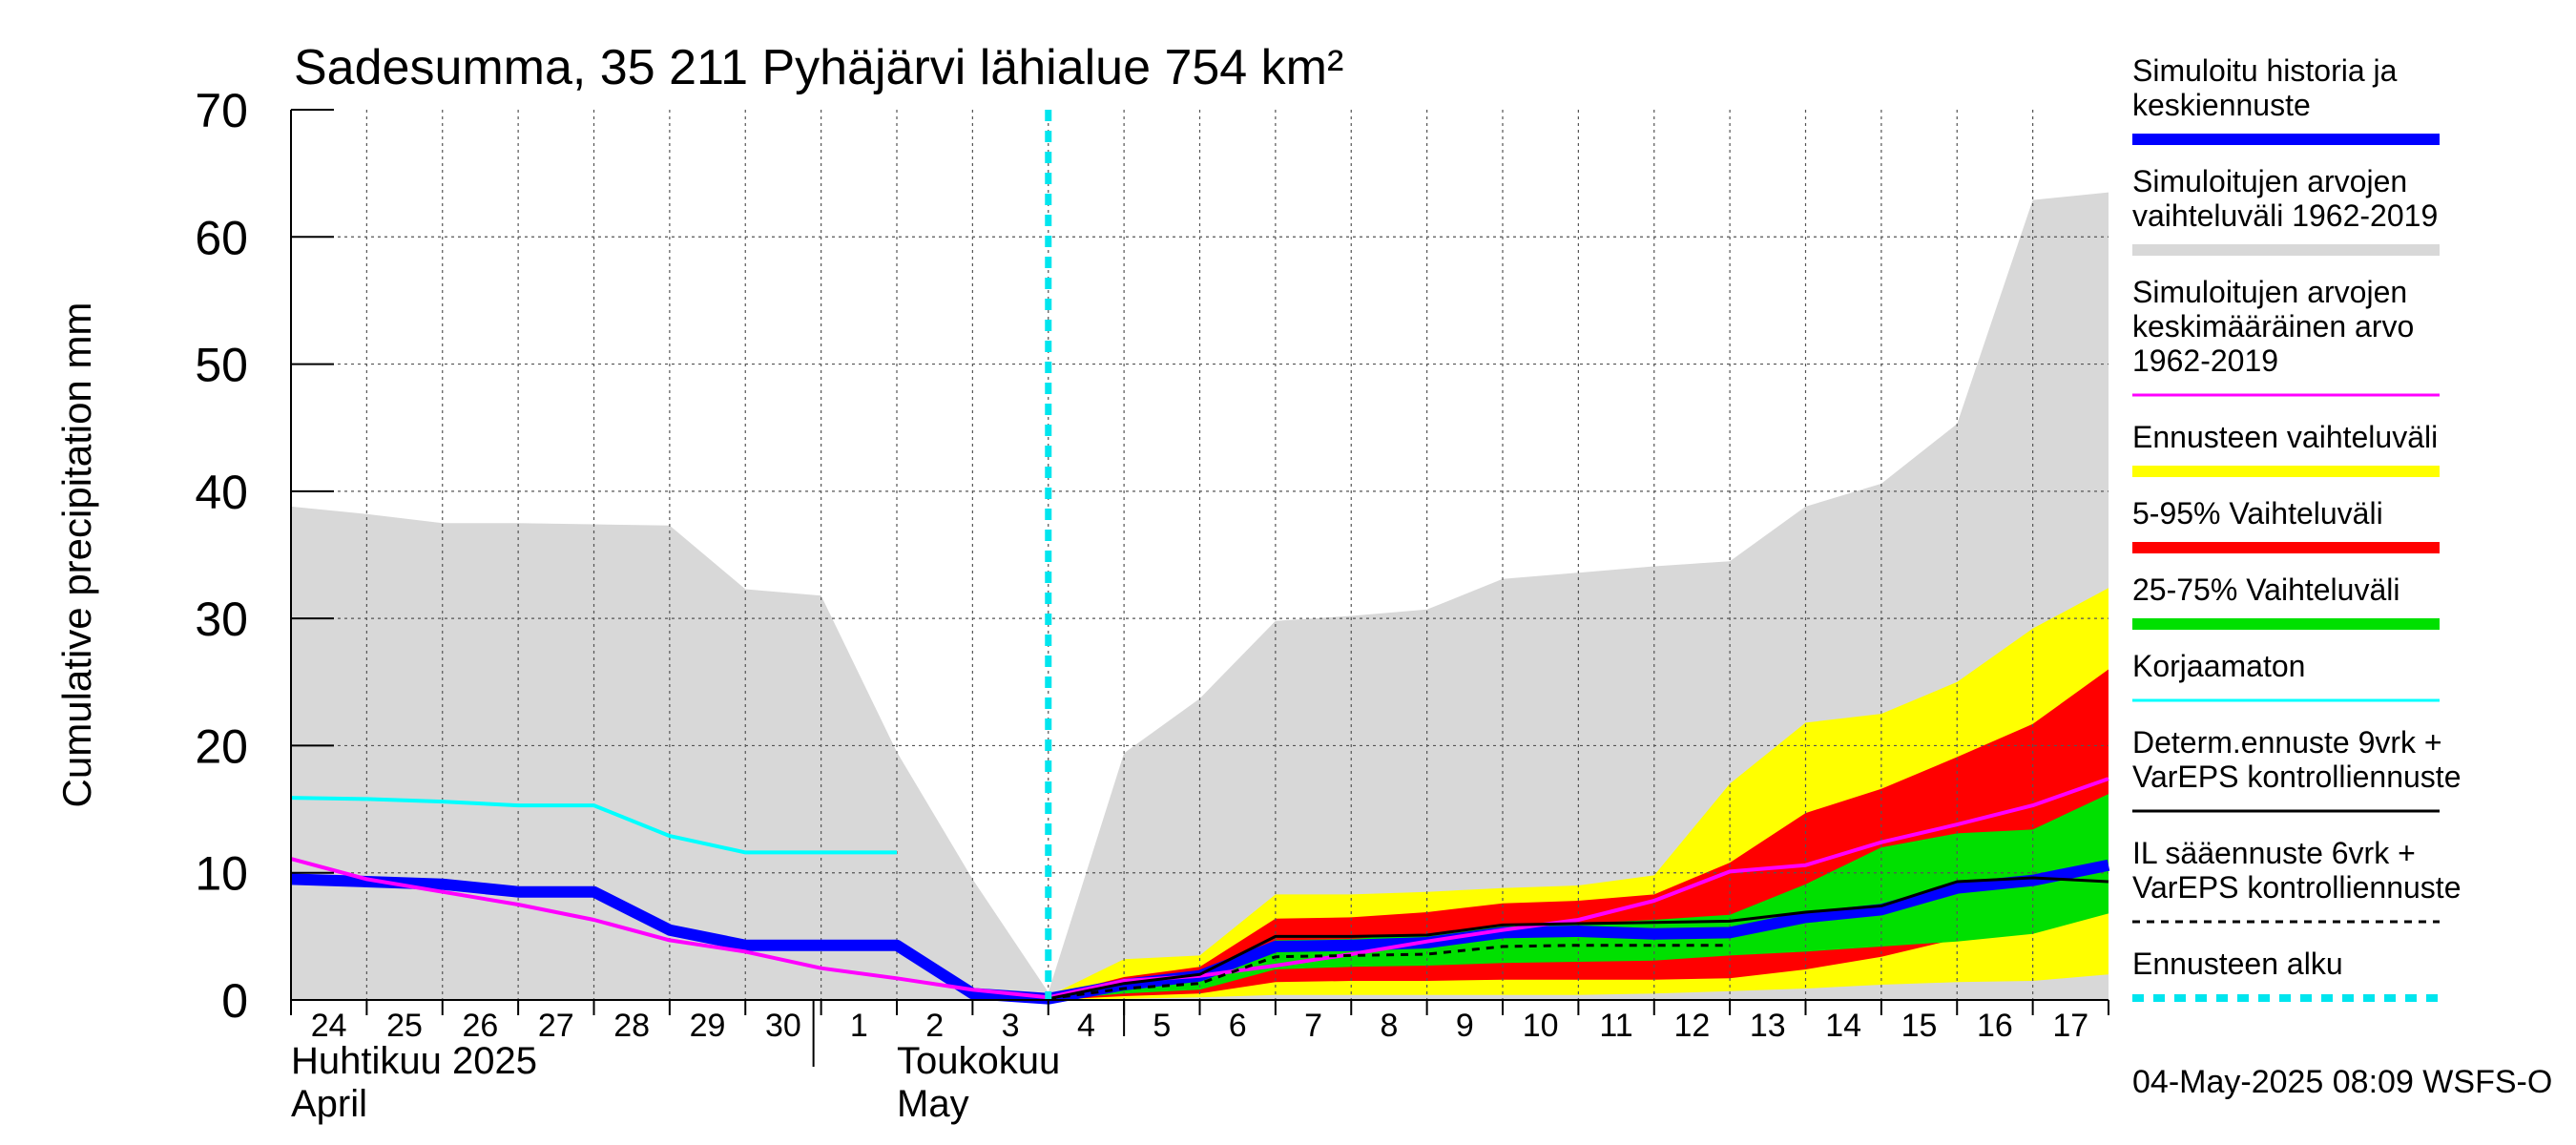 The width and height of the screenshot is (2576, 1145). Describe the element at coordinates (1238, 1026) in the screenshot. I see `x-tick-label: 6` at that location.